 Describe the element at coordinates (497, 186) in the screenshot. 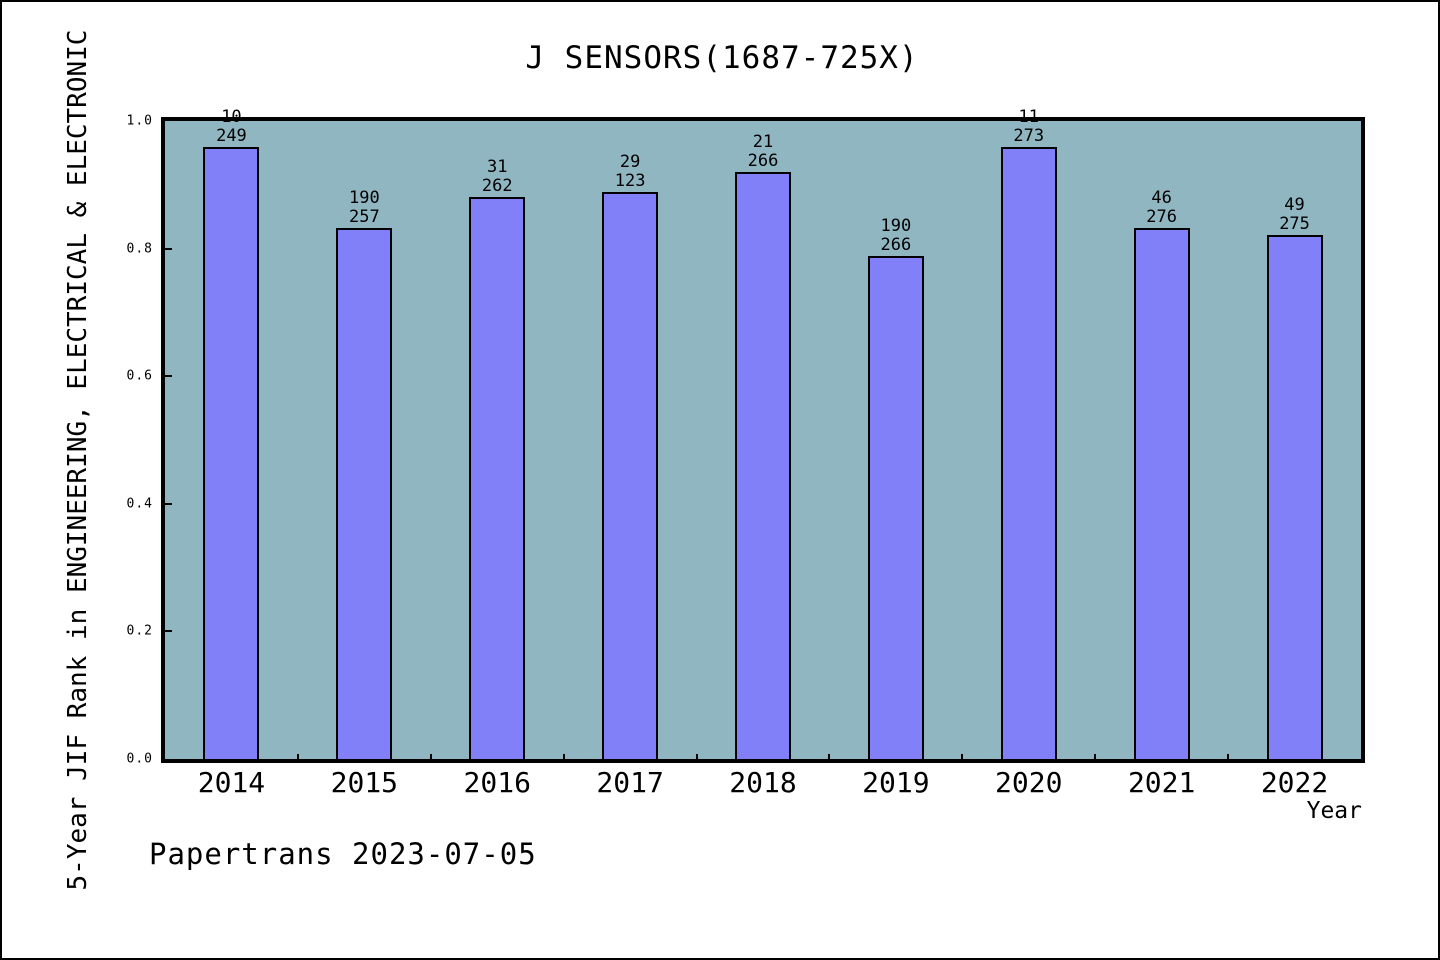

I see `bar-label-denominator: 262` at that location.